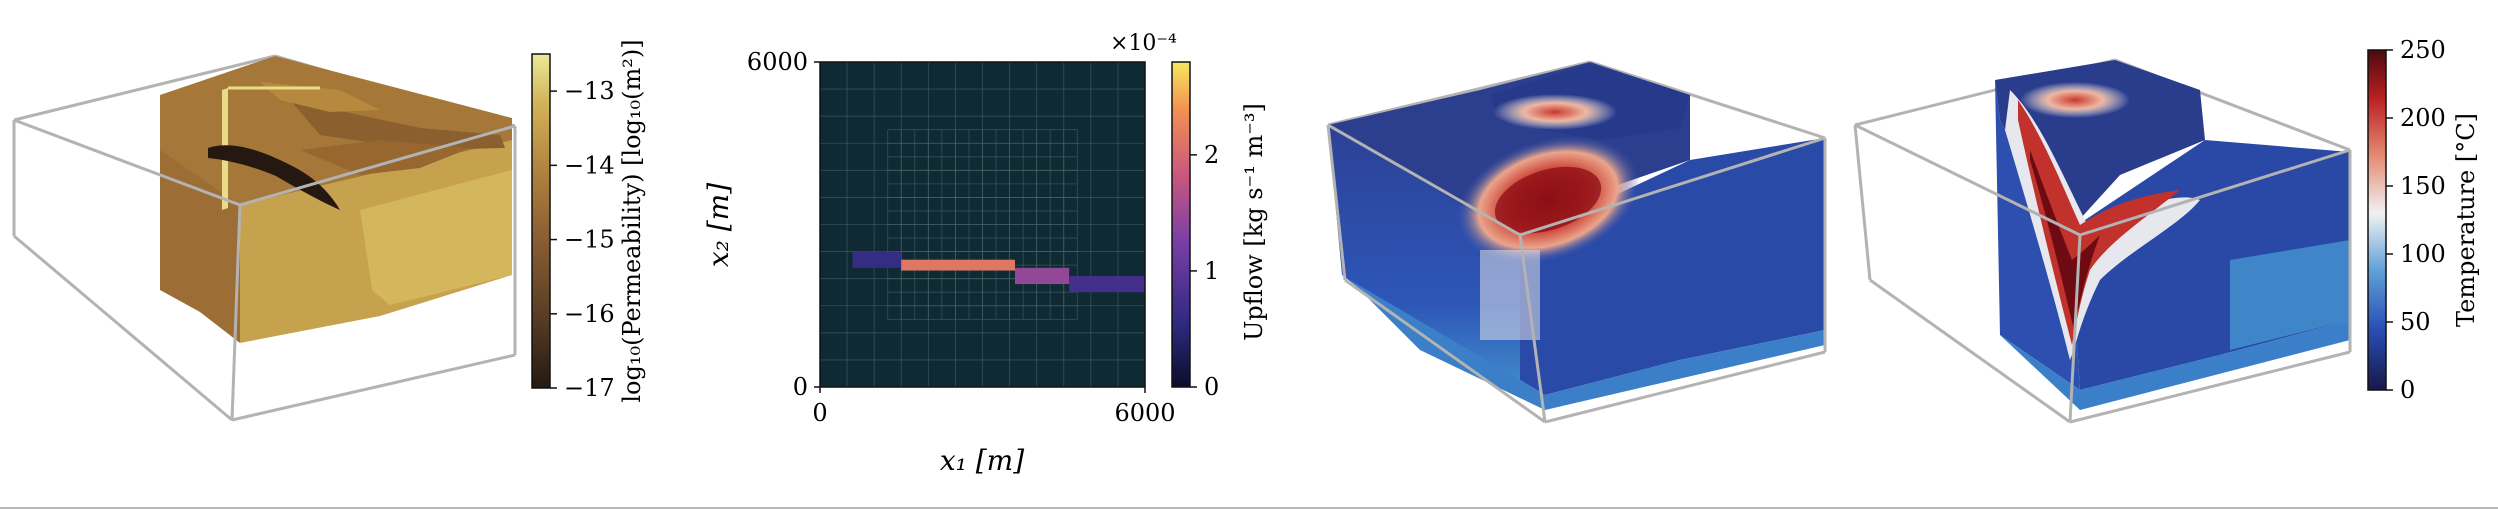  I want to click on bbox-a-front-edges, so click(1576, 273).